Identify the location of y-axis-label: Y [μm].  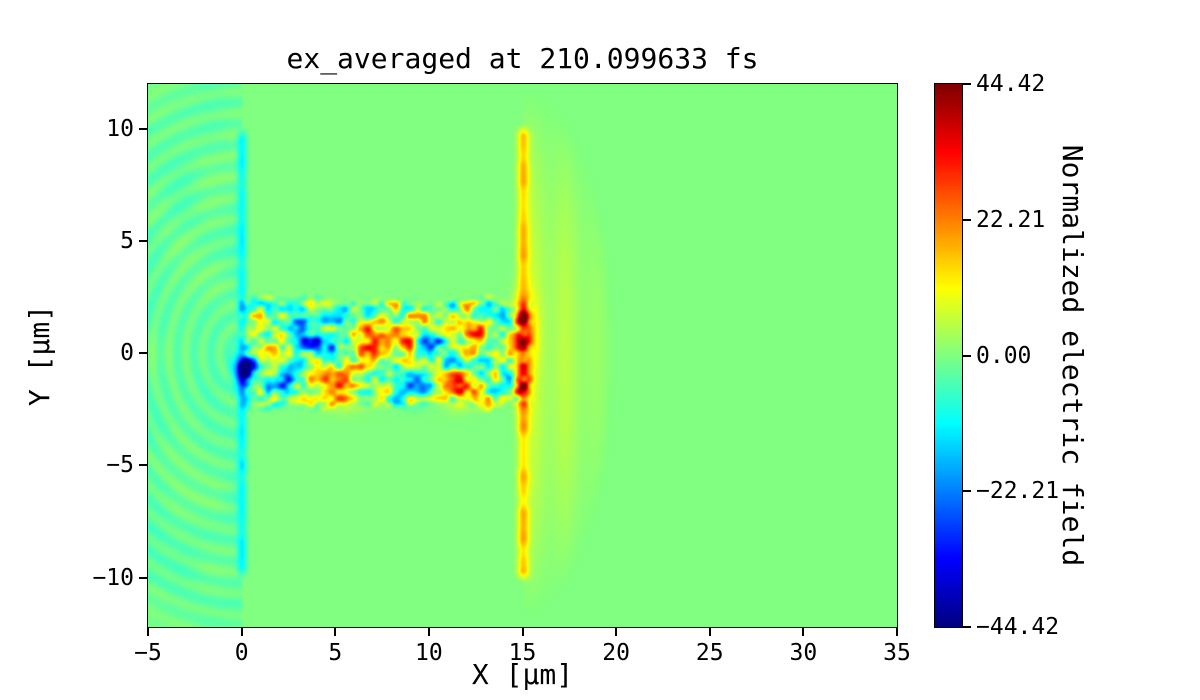
(40, 355).